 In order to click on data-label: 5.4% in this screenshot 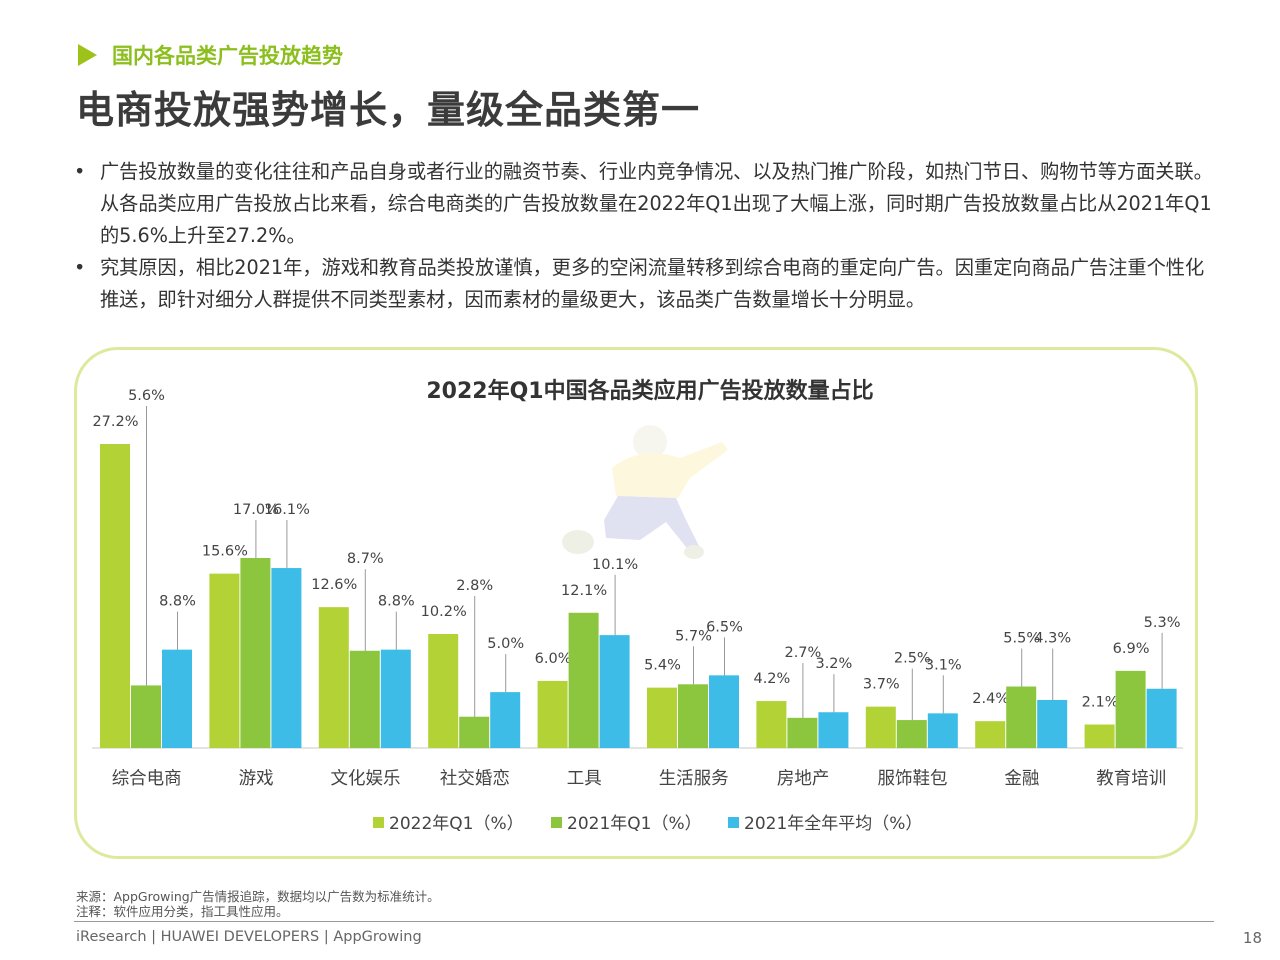, I will do `click(662, 666)`.